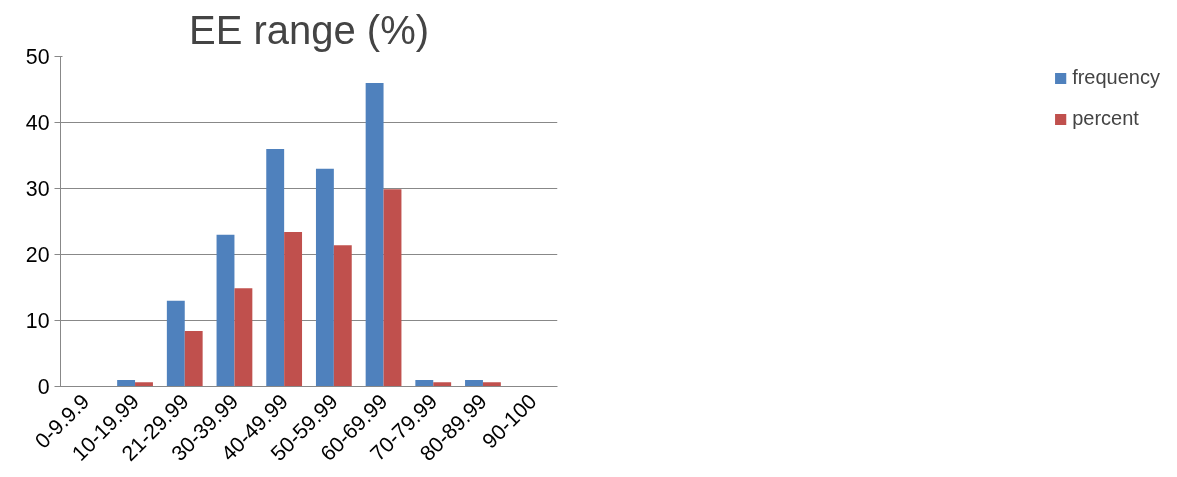 This screenshot has height=477, width=1177. I want to click on legend-label: frequency, so click(1116, 77).